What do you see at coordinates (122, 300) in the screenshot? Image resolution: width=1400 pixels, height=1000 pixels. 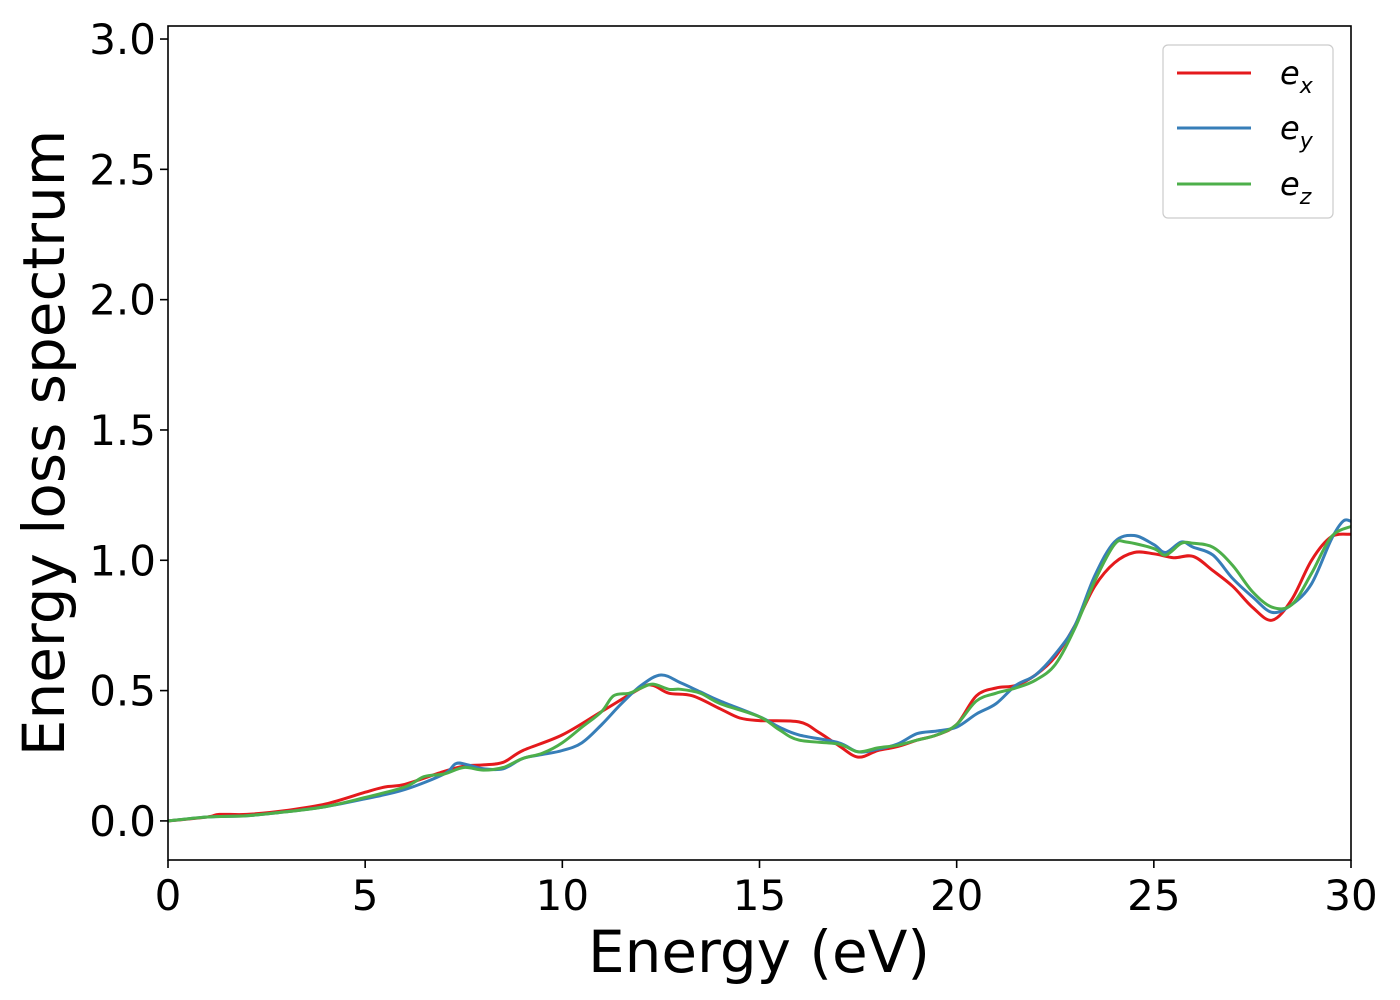 I see `y-tick-label: 2.0` at bounding box center [122, 300].